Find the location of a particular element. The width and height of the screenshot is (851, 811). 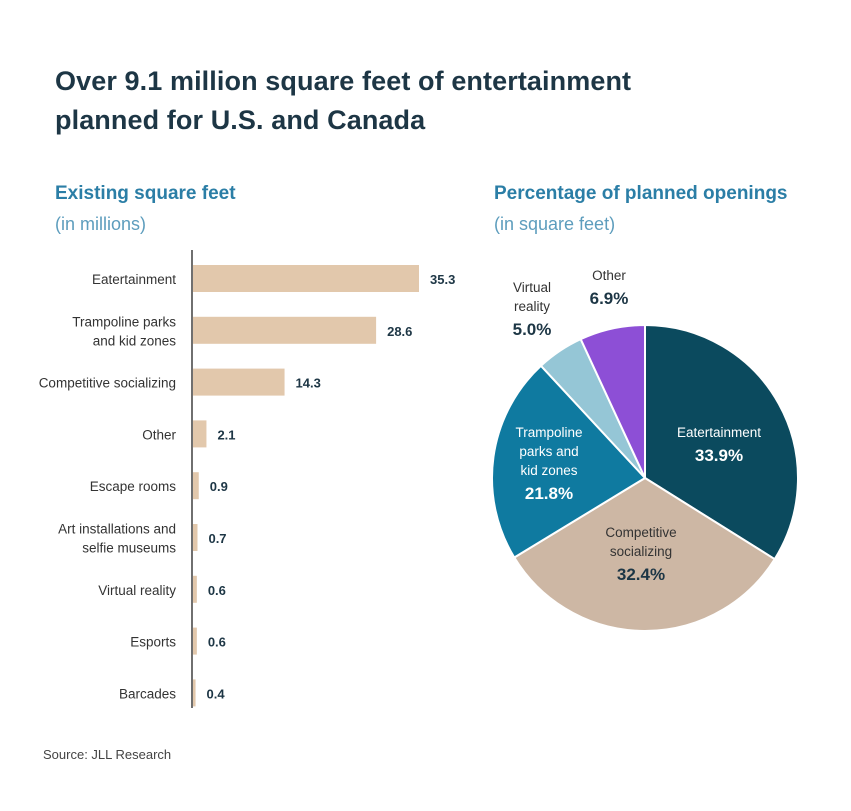

pie-slice-value: 21.8% is located at coordinates (549, 493).